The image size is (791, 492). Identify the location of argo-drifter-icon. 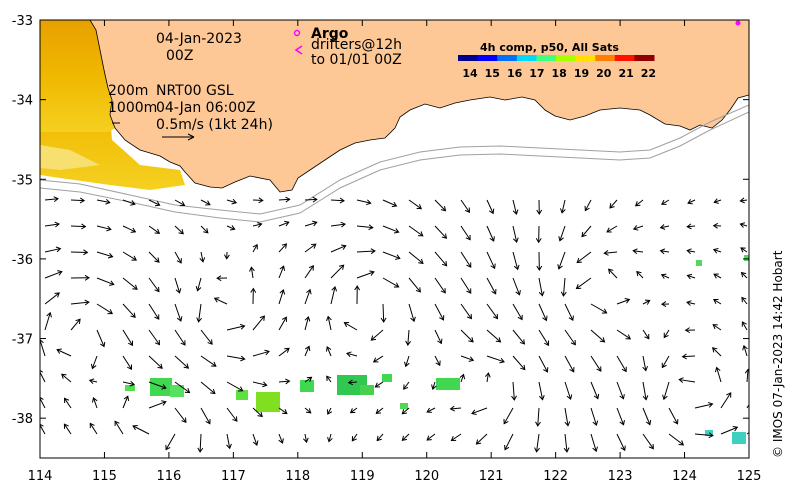
(298, 50).